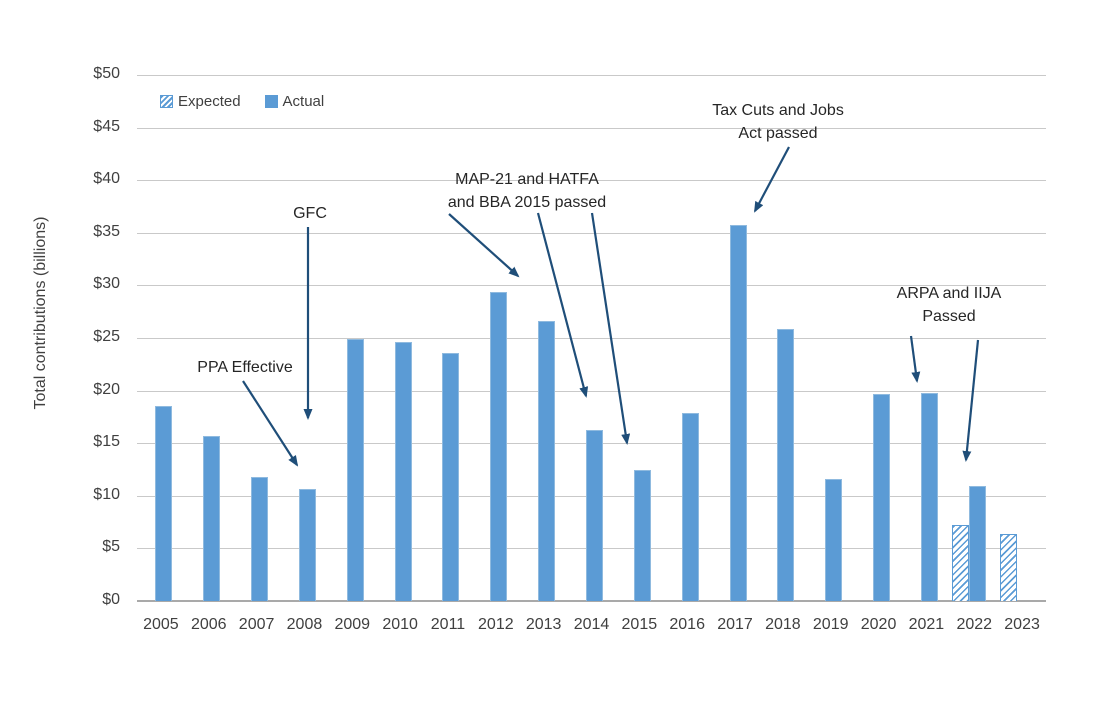 Image resolution: width=1100 pixels, height=714 pixels. I want to click on y-tick-label-25: $25, so click(106, 336).